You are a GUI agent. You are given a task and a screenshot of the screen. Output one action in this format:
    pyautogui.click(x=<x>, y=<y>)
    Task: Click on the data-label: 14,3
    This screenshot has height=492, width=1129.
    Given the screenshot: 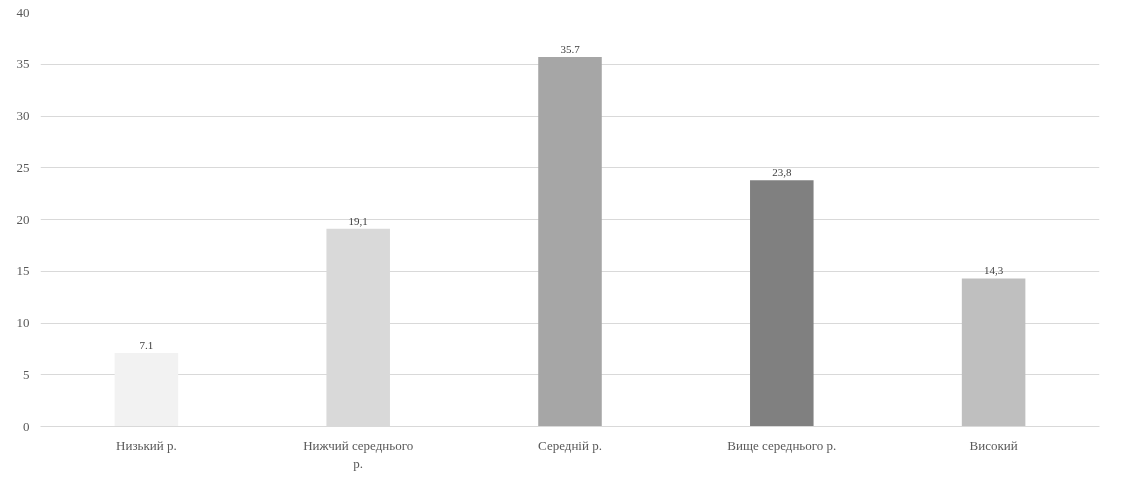 What is the action you would take?
    pyautogui.click(x=993, y=270)
    